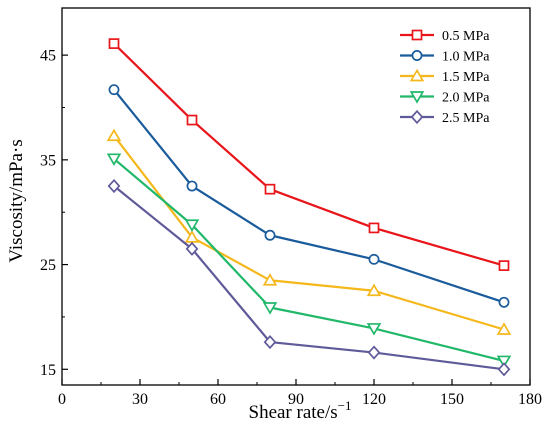 The width and height of the screenshot is (550, 430). I want to click on y-tick-label: 15, so click(48, 370).